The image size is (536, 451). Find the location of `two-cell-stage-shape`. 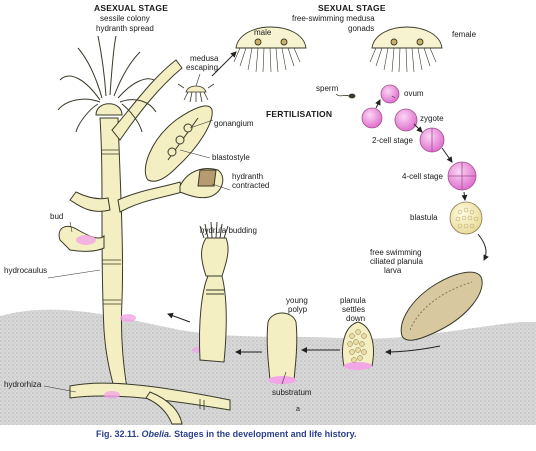

two-cell-stage-shape is located at coordinates (432, 140).